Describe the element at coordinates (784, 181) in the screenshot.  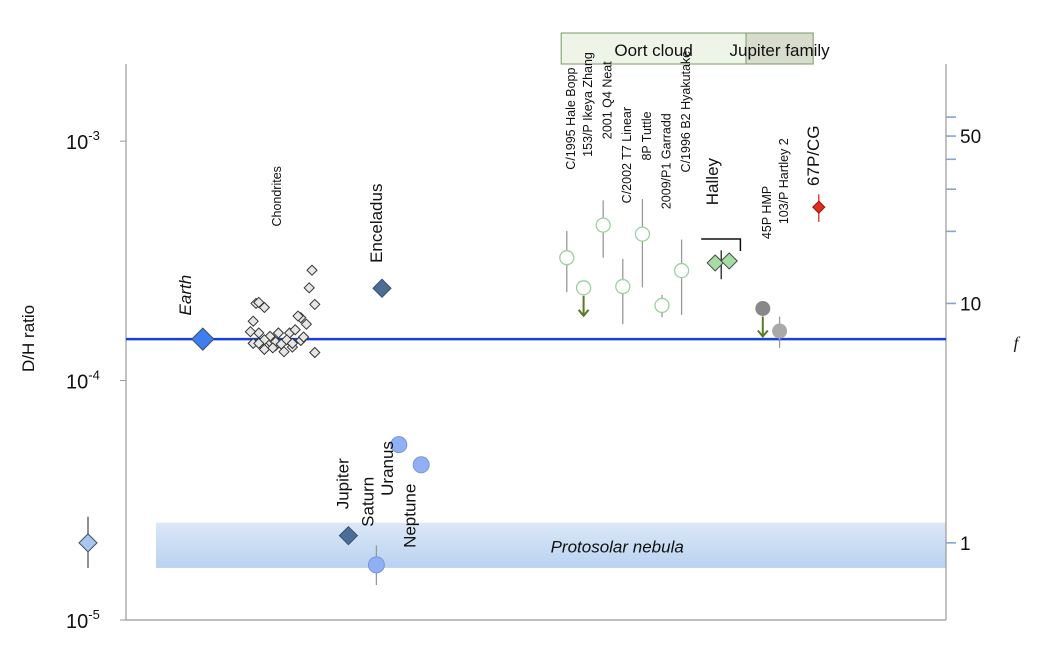
I see `103-p-hartley-2-label: 103/P Hartley 2` at that location.